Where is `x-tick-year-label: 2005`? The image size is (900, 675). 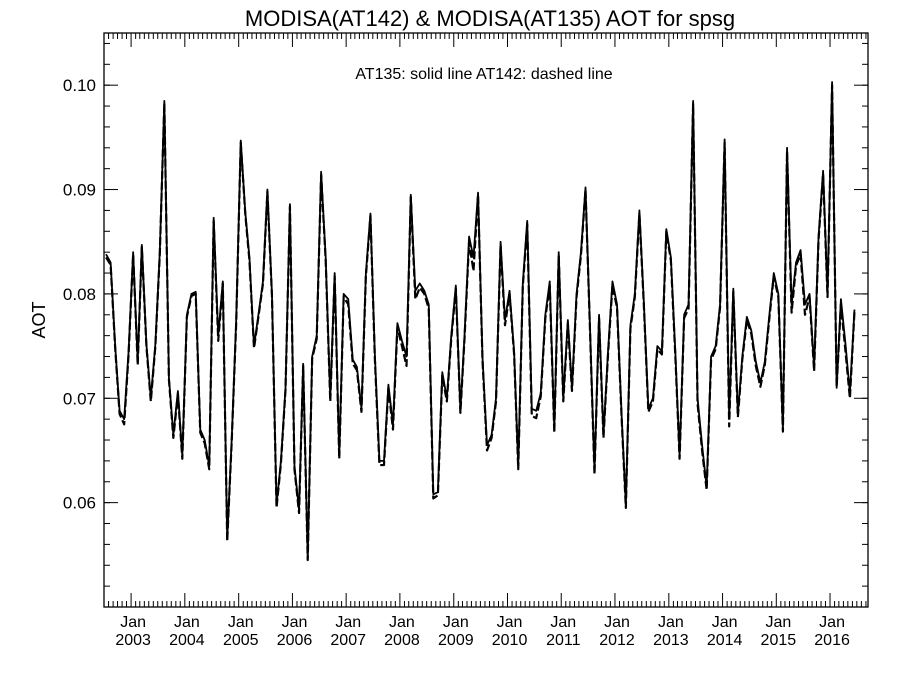 x-tick-year-label: 2005 is located at coordinates (241, 640).